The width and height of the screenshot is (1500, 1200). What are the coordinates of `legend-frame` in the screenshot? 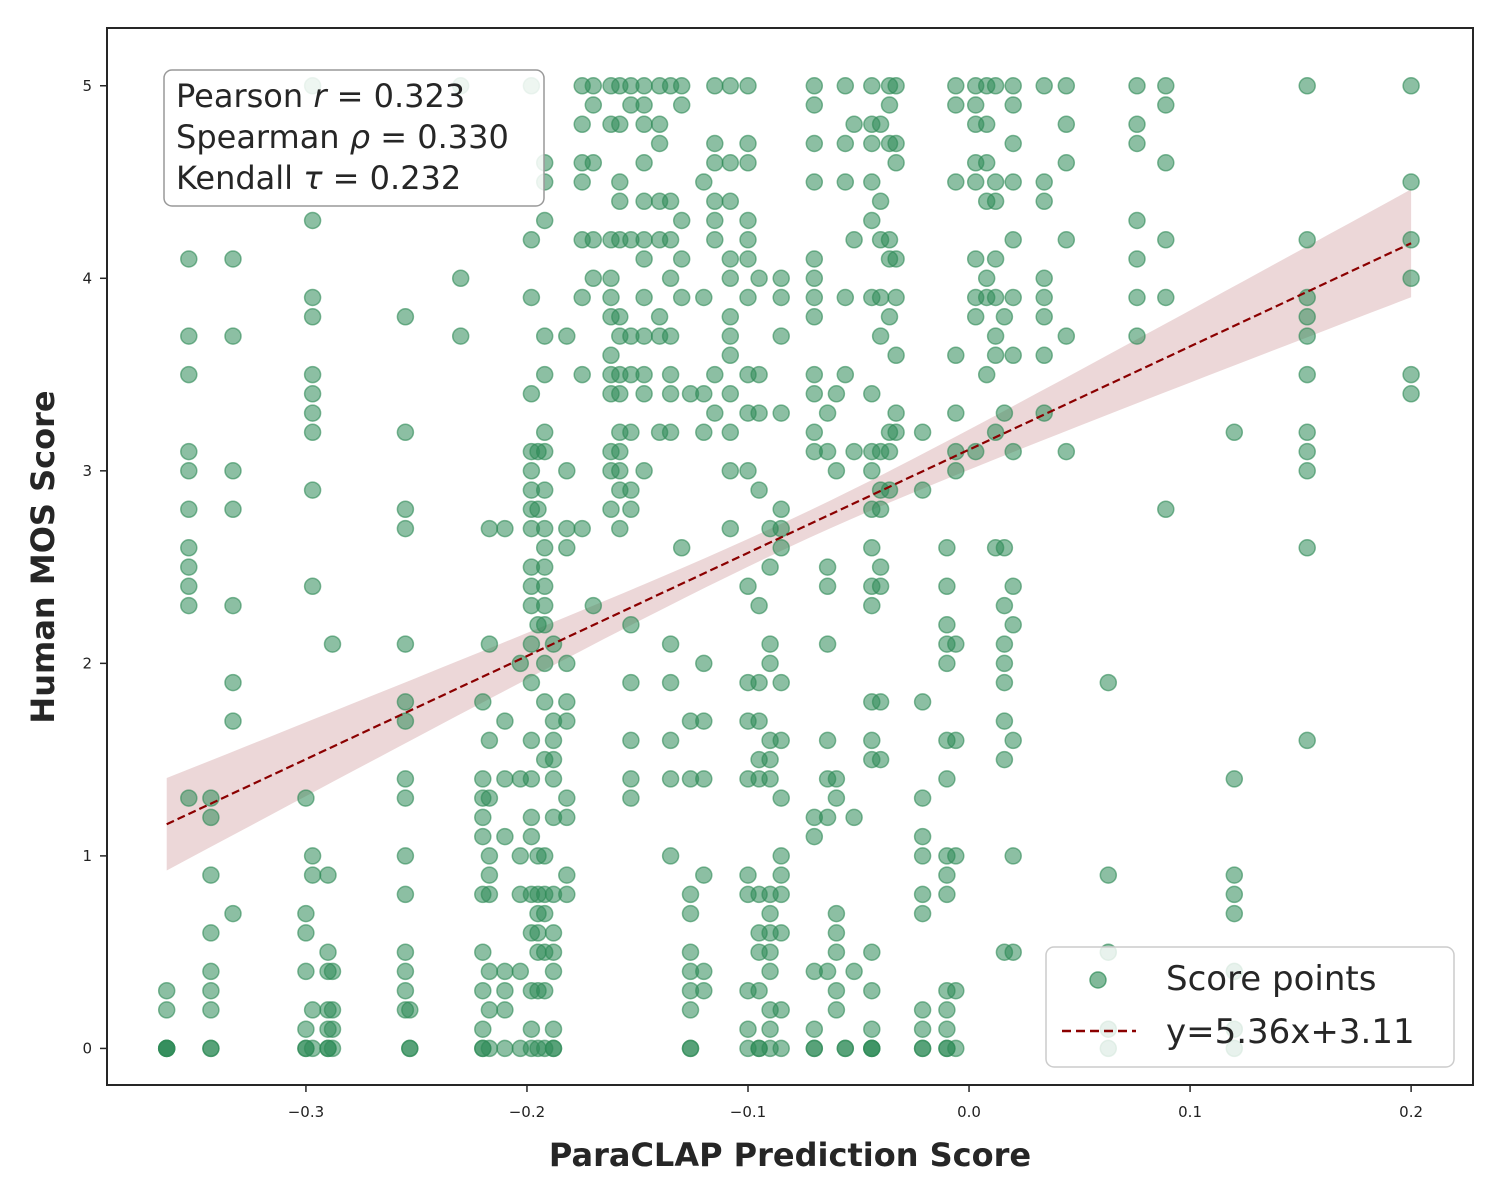 It's located at (1250, 1007).